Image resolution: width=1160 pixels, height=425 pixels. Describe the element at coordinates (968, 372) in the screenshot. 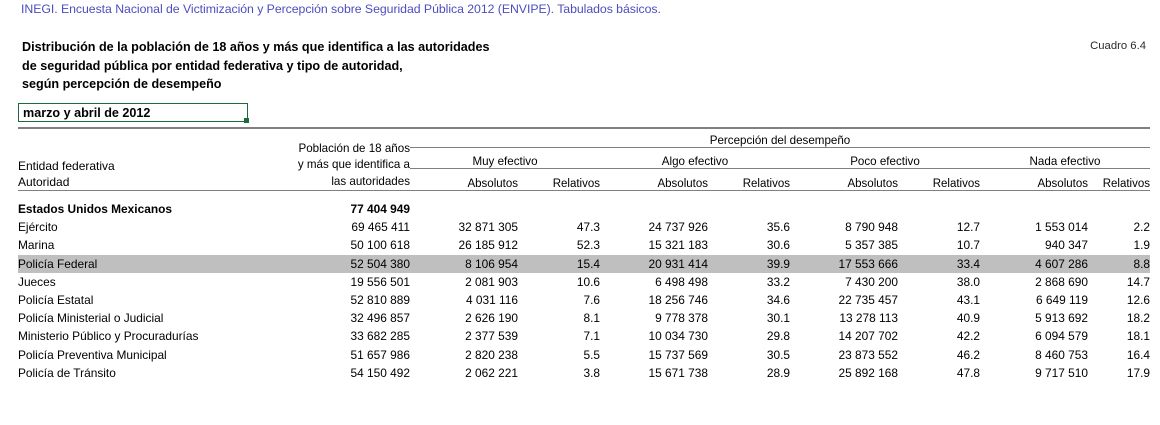

I see `cell-poco-relativos: 47.8` at that location.